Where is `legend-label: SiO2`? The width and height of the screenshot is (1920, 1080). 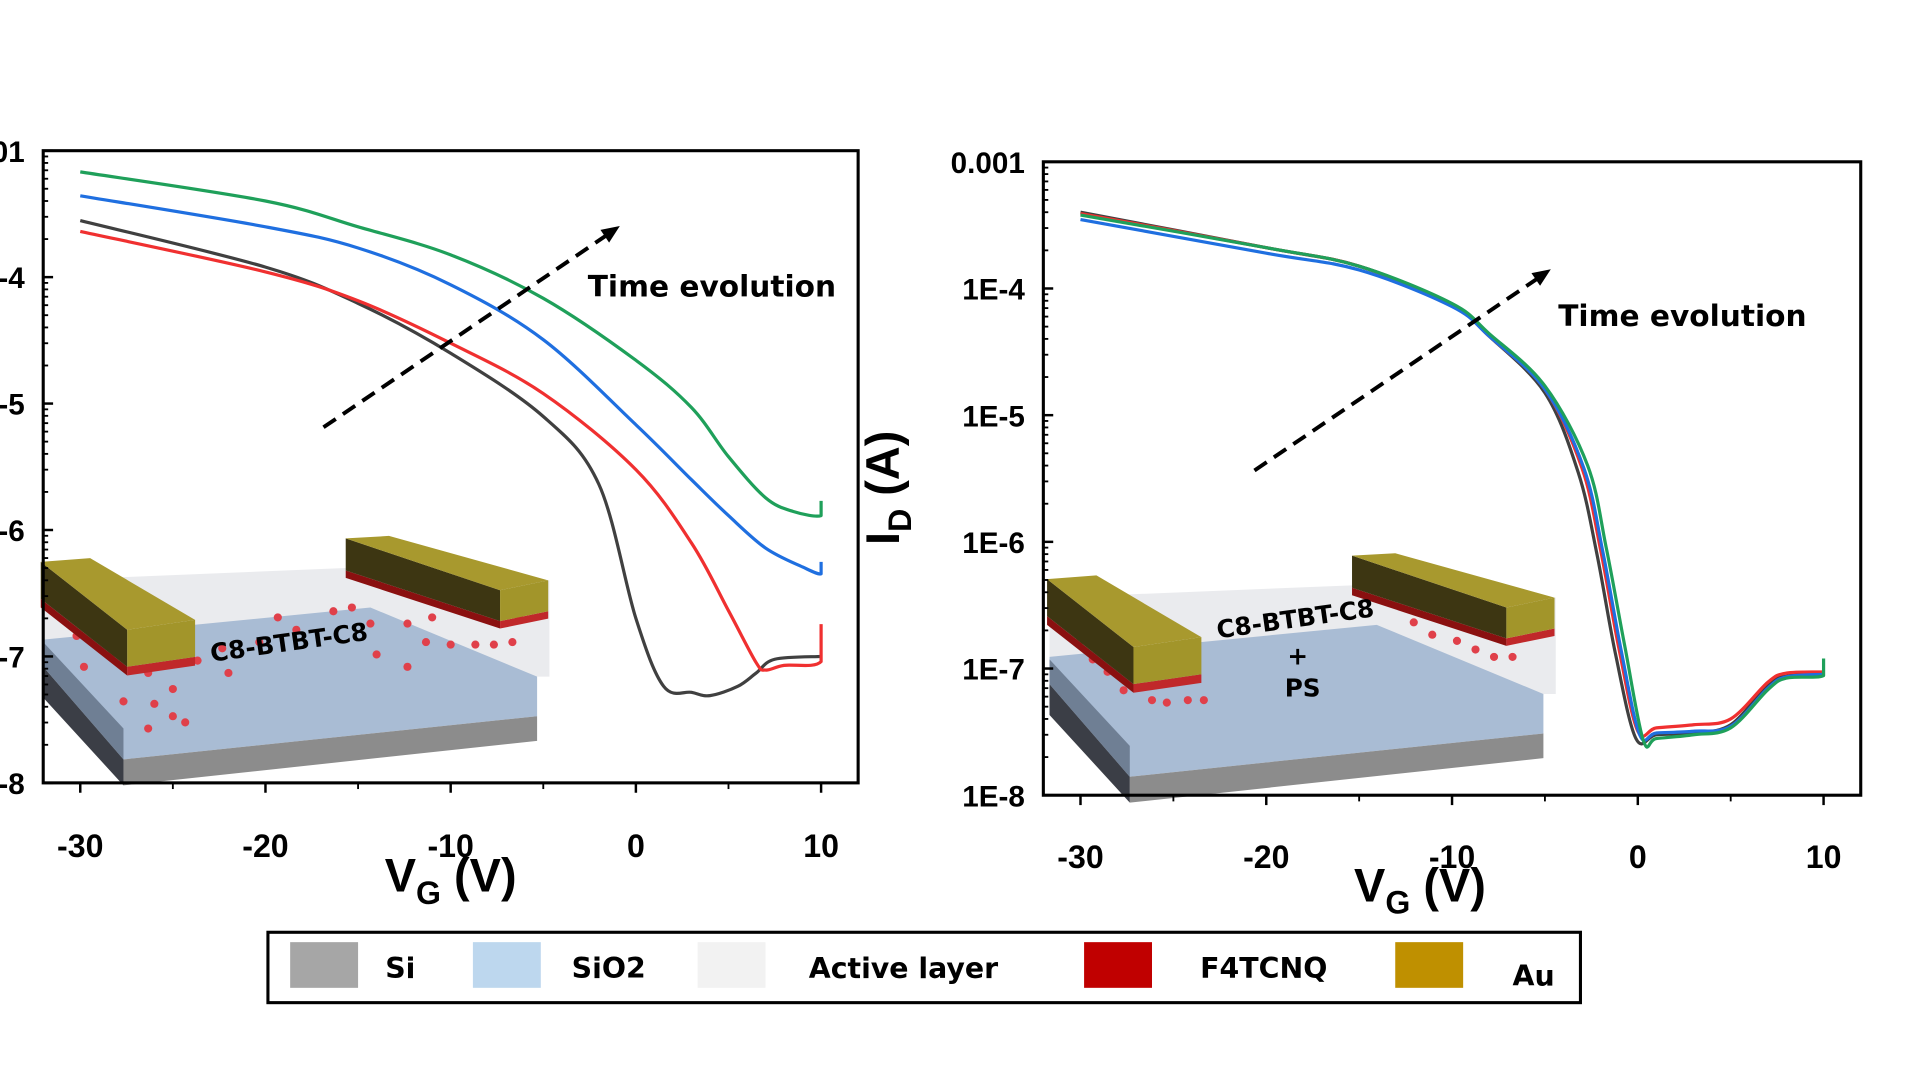 legend-label: SiO2 is located at coordinates (609, 968).